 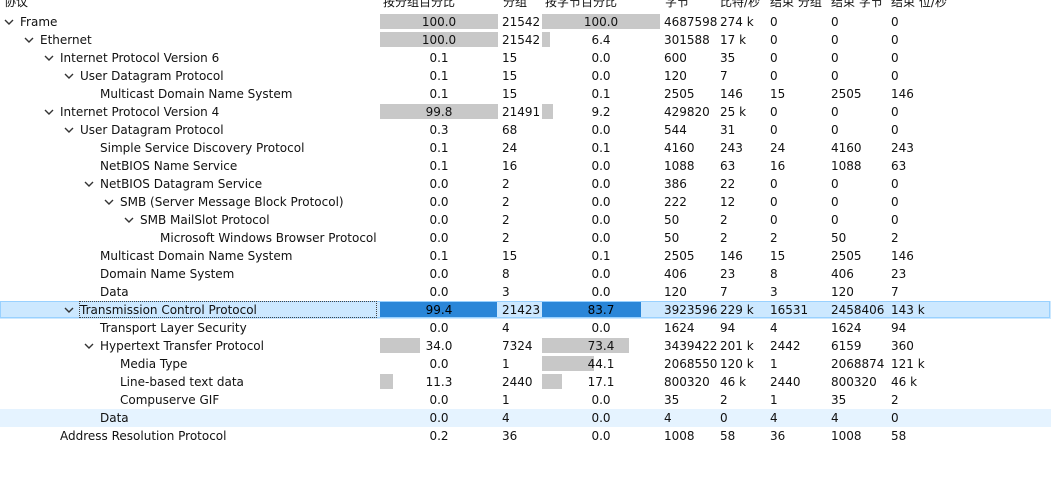 What do you see at coordinates (737, 346) in the screenshot?
I see `bits-per-sec-value: 201 k` at bounding box center [737, 346].